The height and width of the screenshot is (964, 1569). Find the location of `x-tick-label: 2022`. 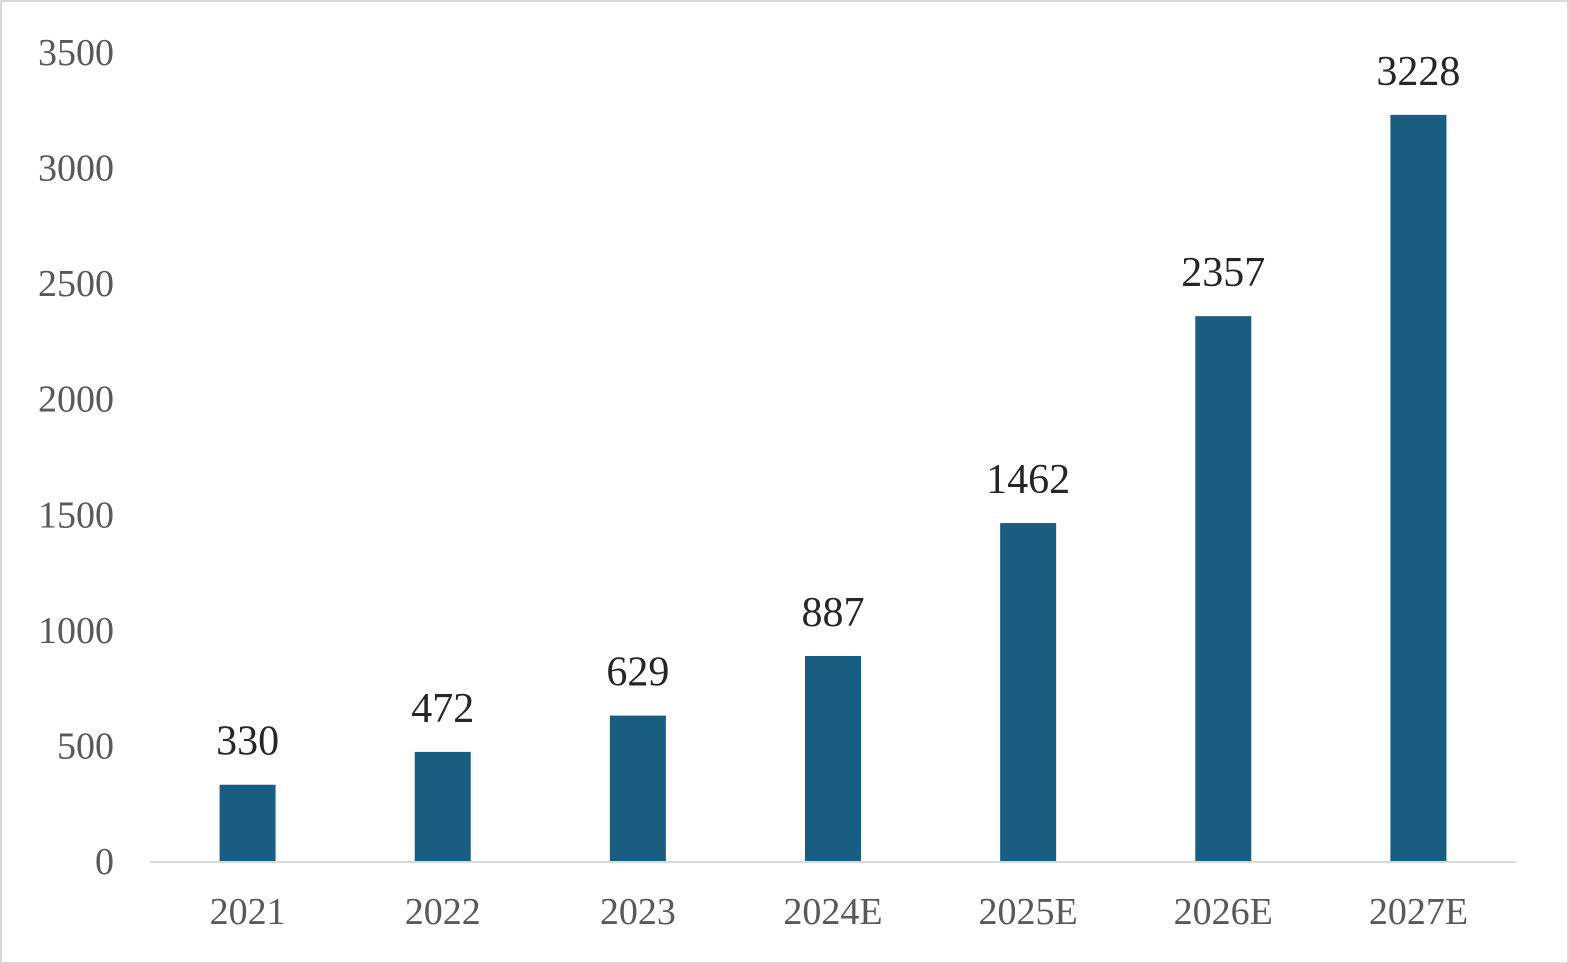

x-tick-label: 2022 is located at coordinates (443, 912).